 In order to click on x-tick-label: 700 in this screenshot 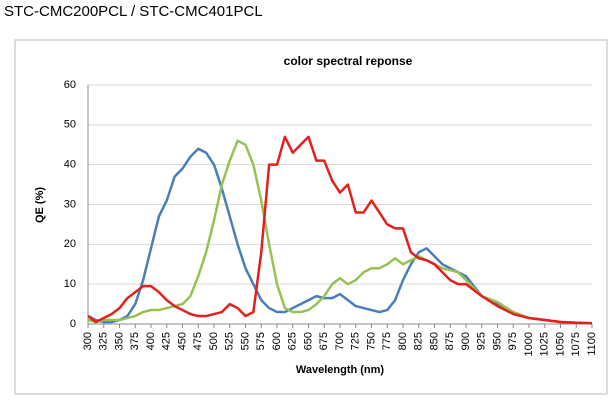, I will do `click(340, 341)`.